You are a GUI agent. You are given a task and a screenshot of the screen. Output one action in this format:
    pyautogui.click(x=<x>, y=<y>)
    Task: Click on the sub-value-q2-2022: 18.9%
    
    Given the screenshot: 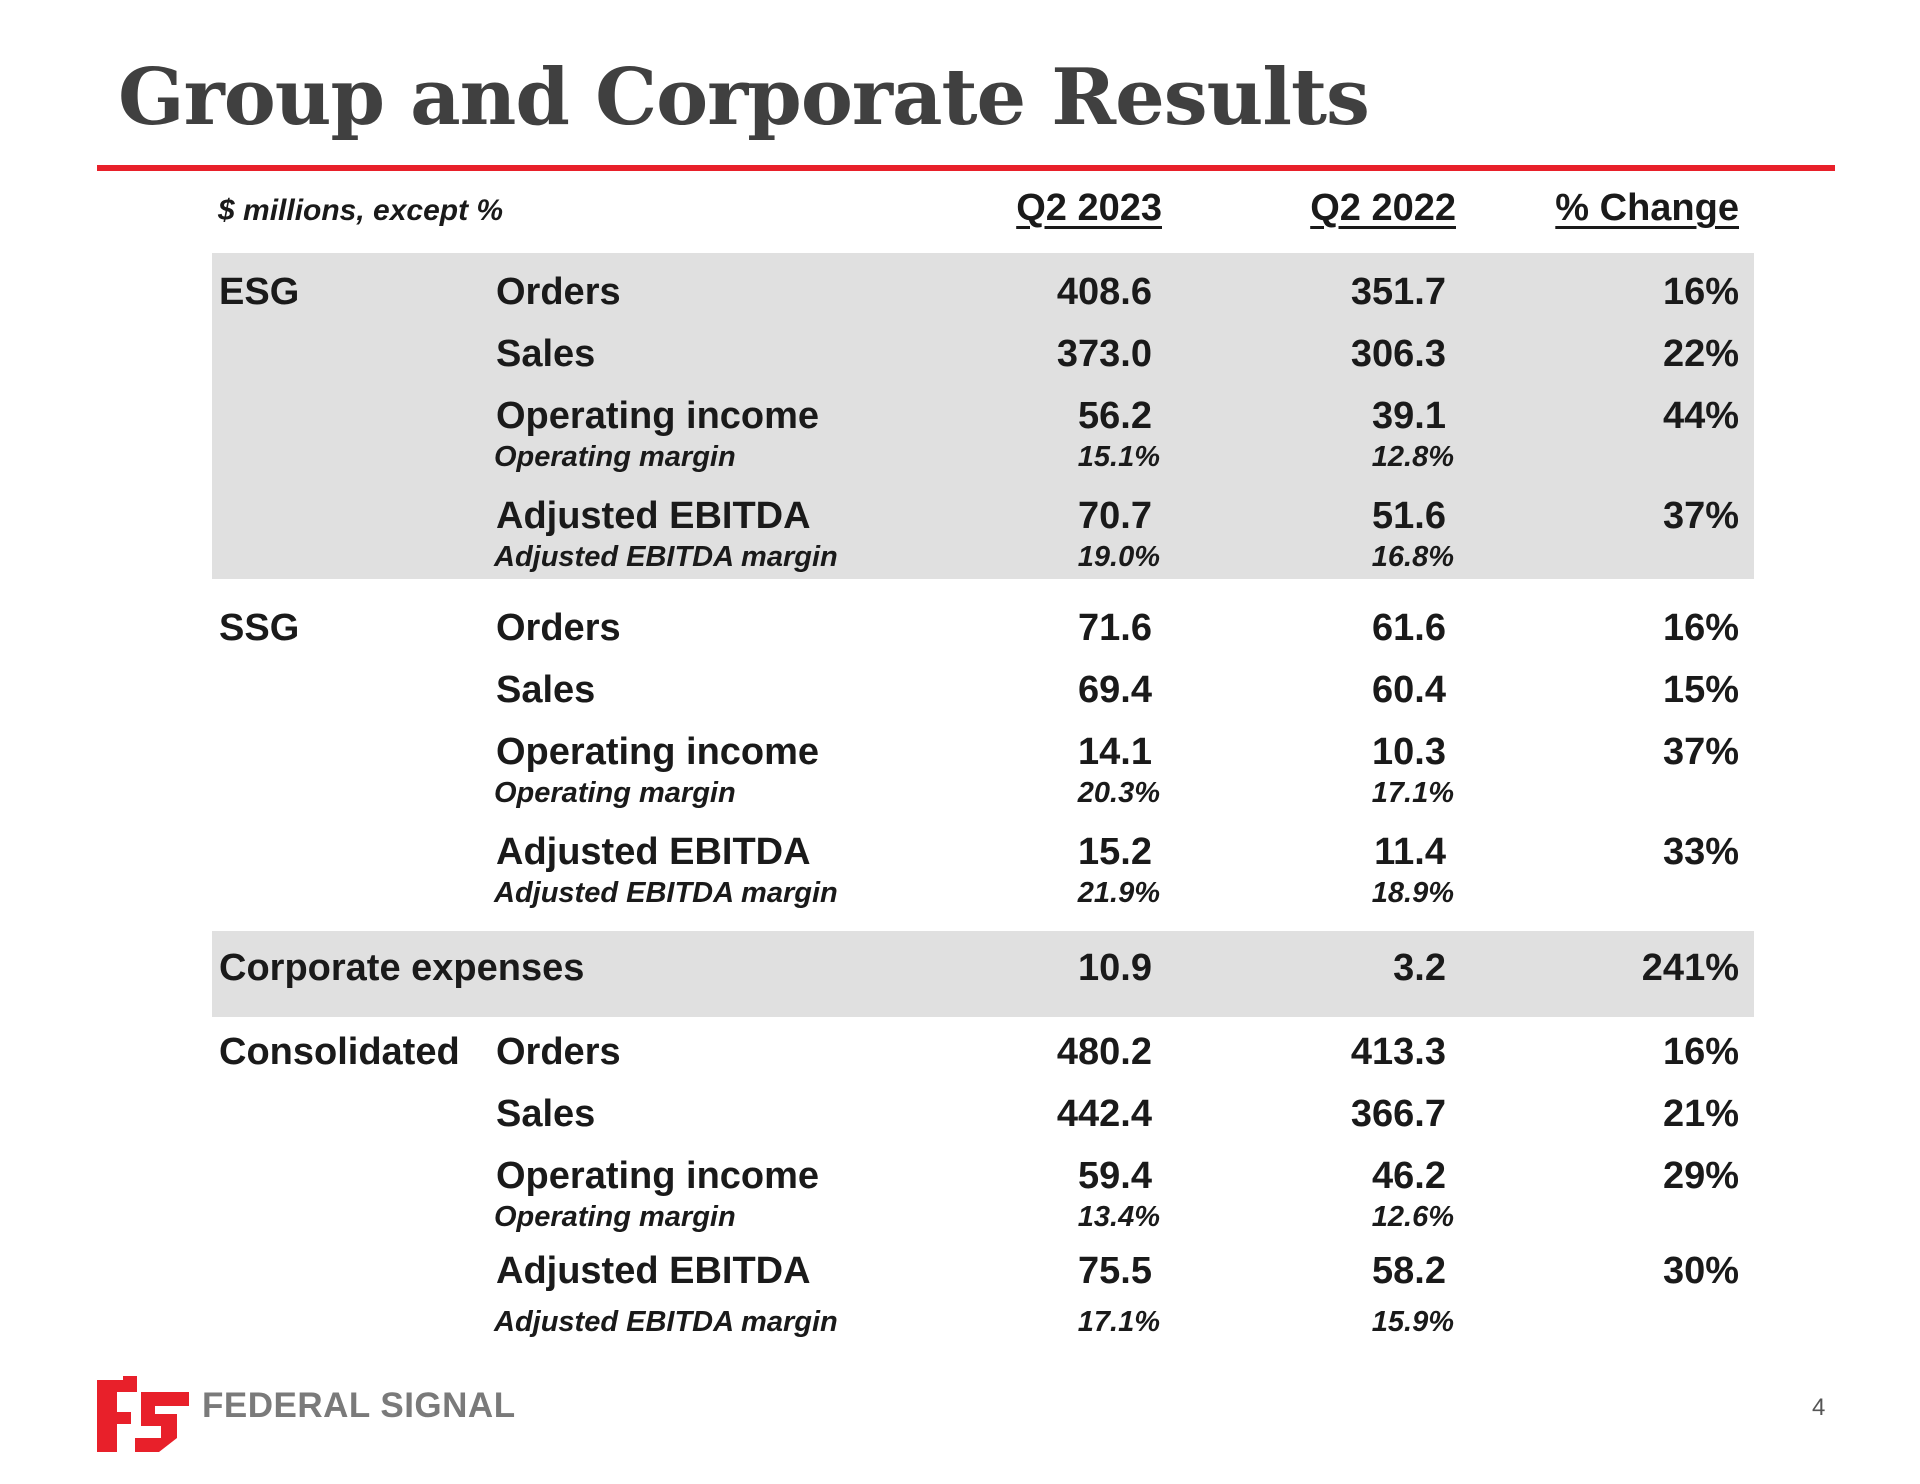 What is the action you would take?
    pyautogui.click(x=1412, y=893)
    